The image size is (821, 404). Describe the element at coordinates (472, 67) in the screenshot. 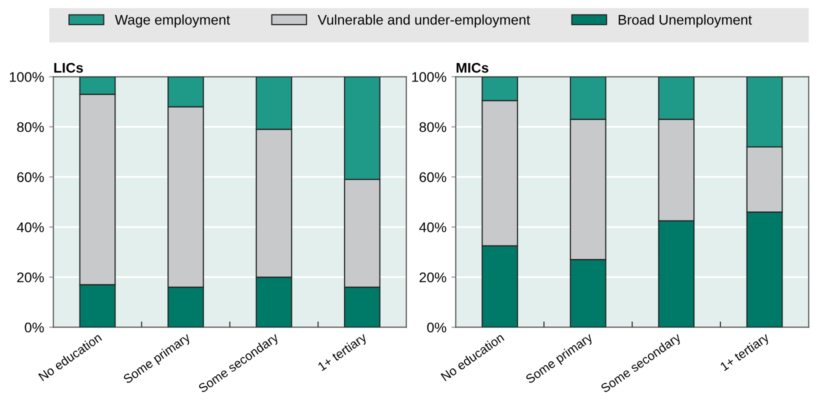

I see `chart-title: MICs` at that location.